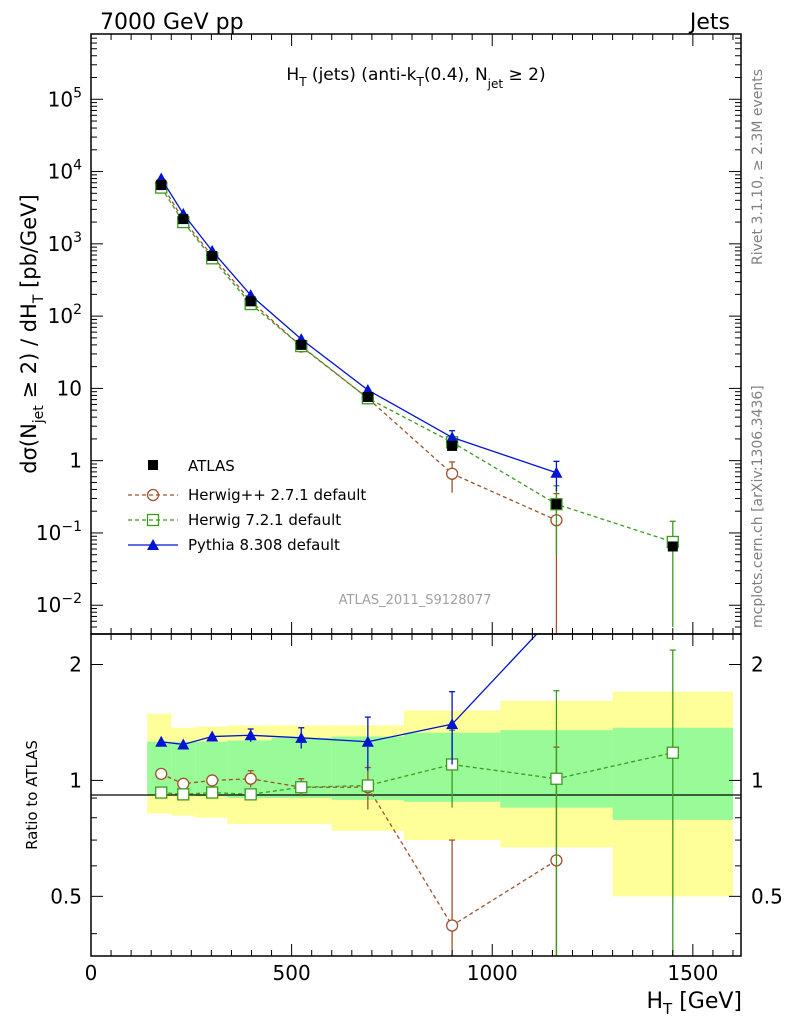 The width and height of the screenshot is (786, 1024). What do you see at coordinates (767, 896) in the screenshot?
I see `ratio-y-tick-label-right: 0.5` at bounding box center [767, 896].